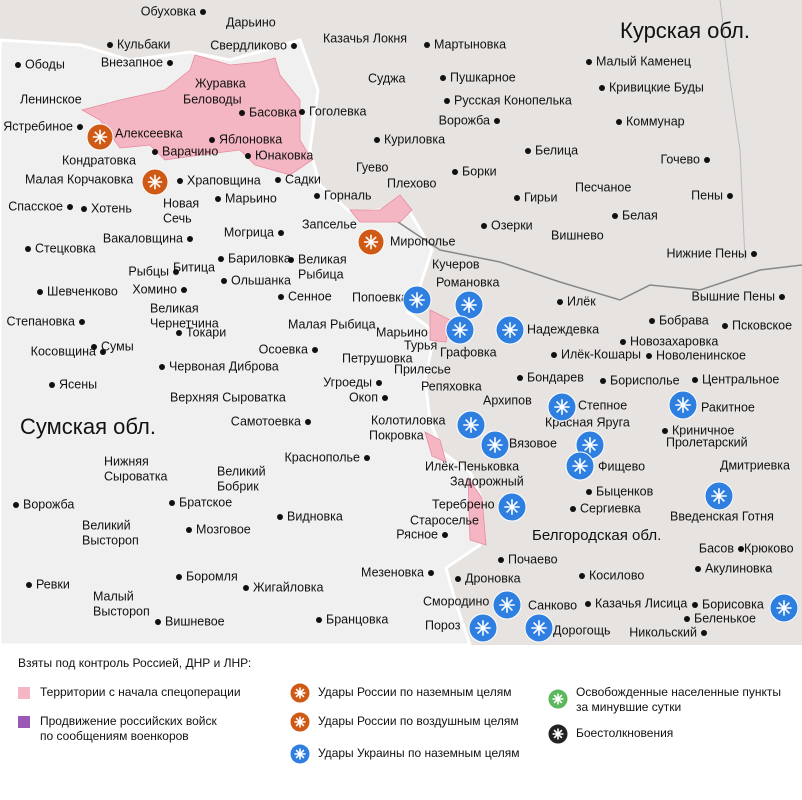 Image resolution: width=802 pixels, height=800 pixels. What do you see at coordinates (224, 180) in the screenshot?
I see `place-label: Храповщина` at bounding box center [224, 180].